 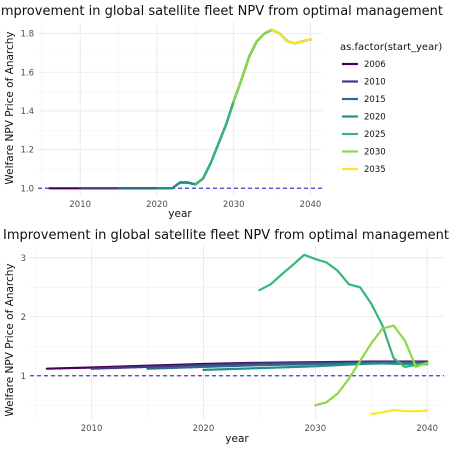 What do you see at coordinates (27, 35) in the screenshot?
I see `top-chart-y-tick-label: 1.8` at bounding box center [27, 35].